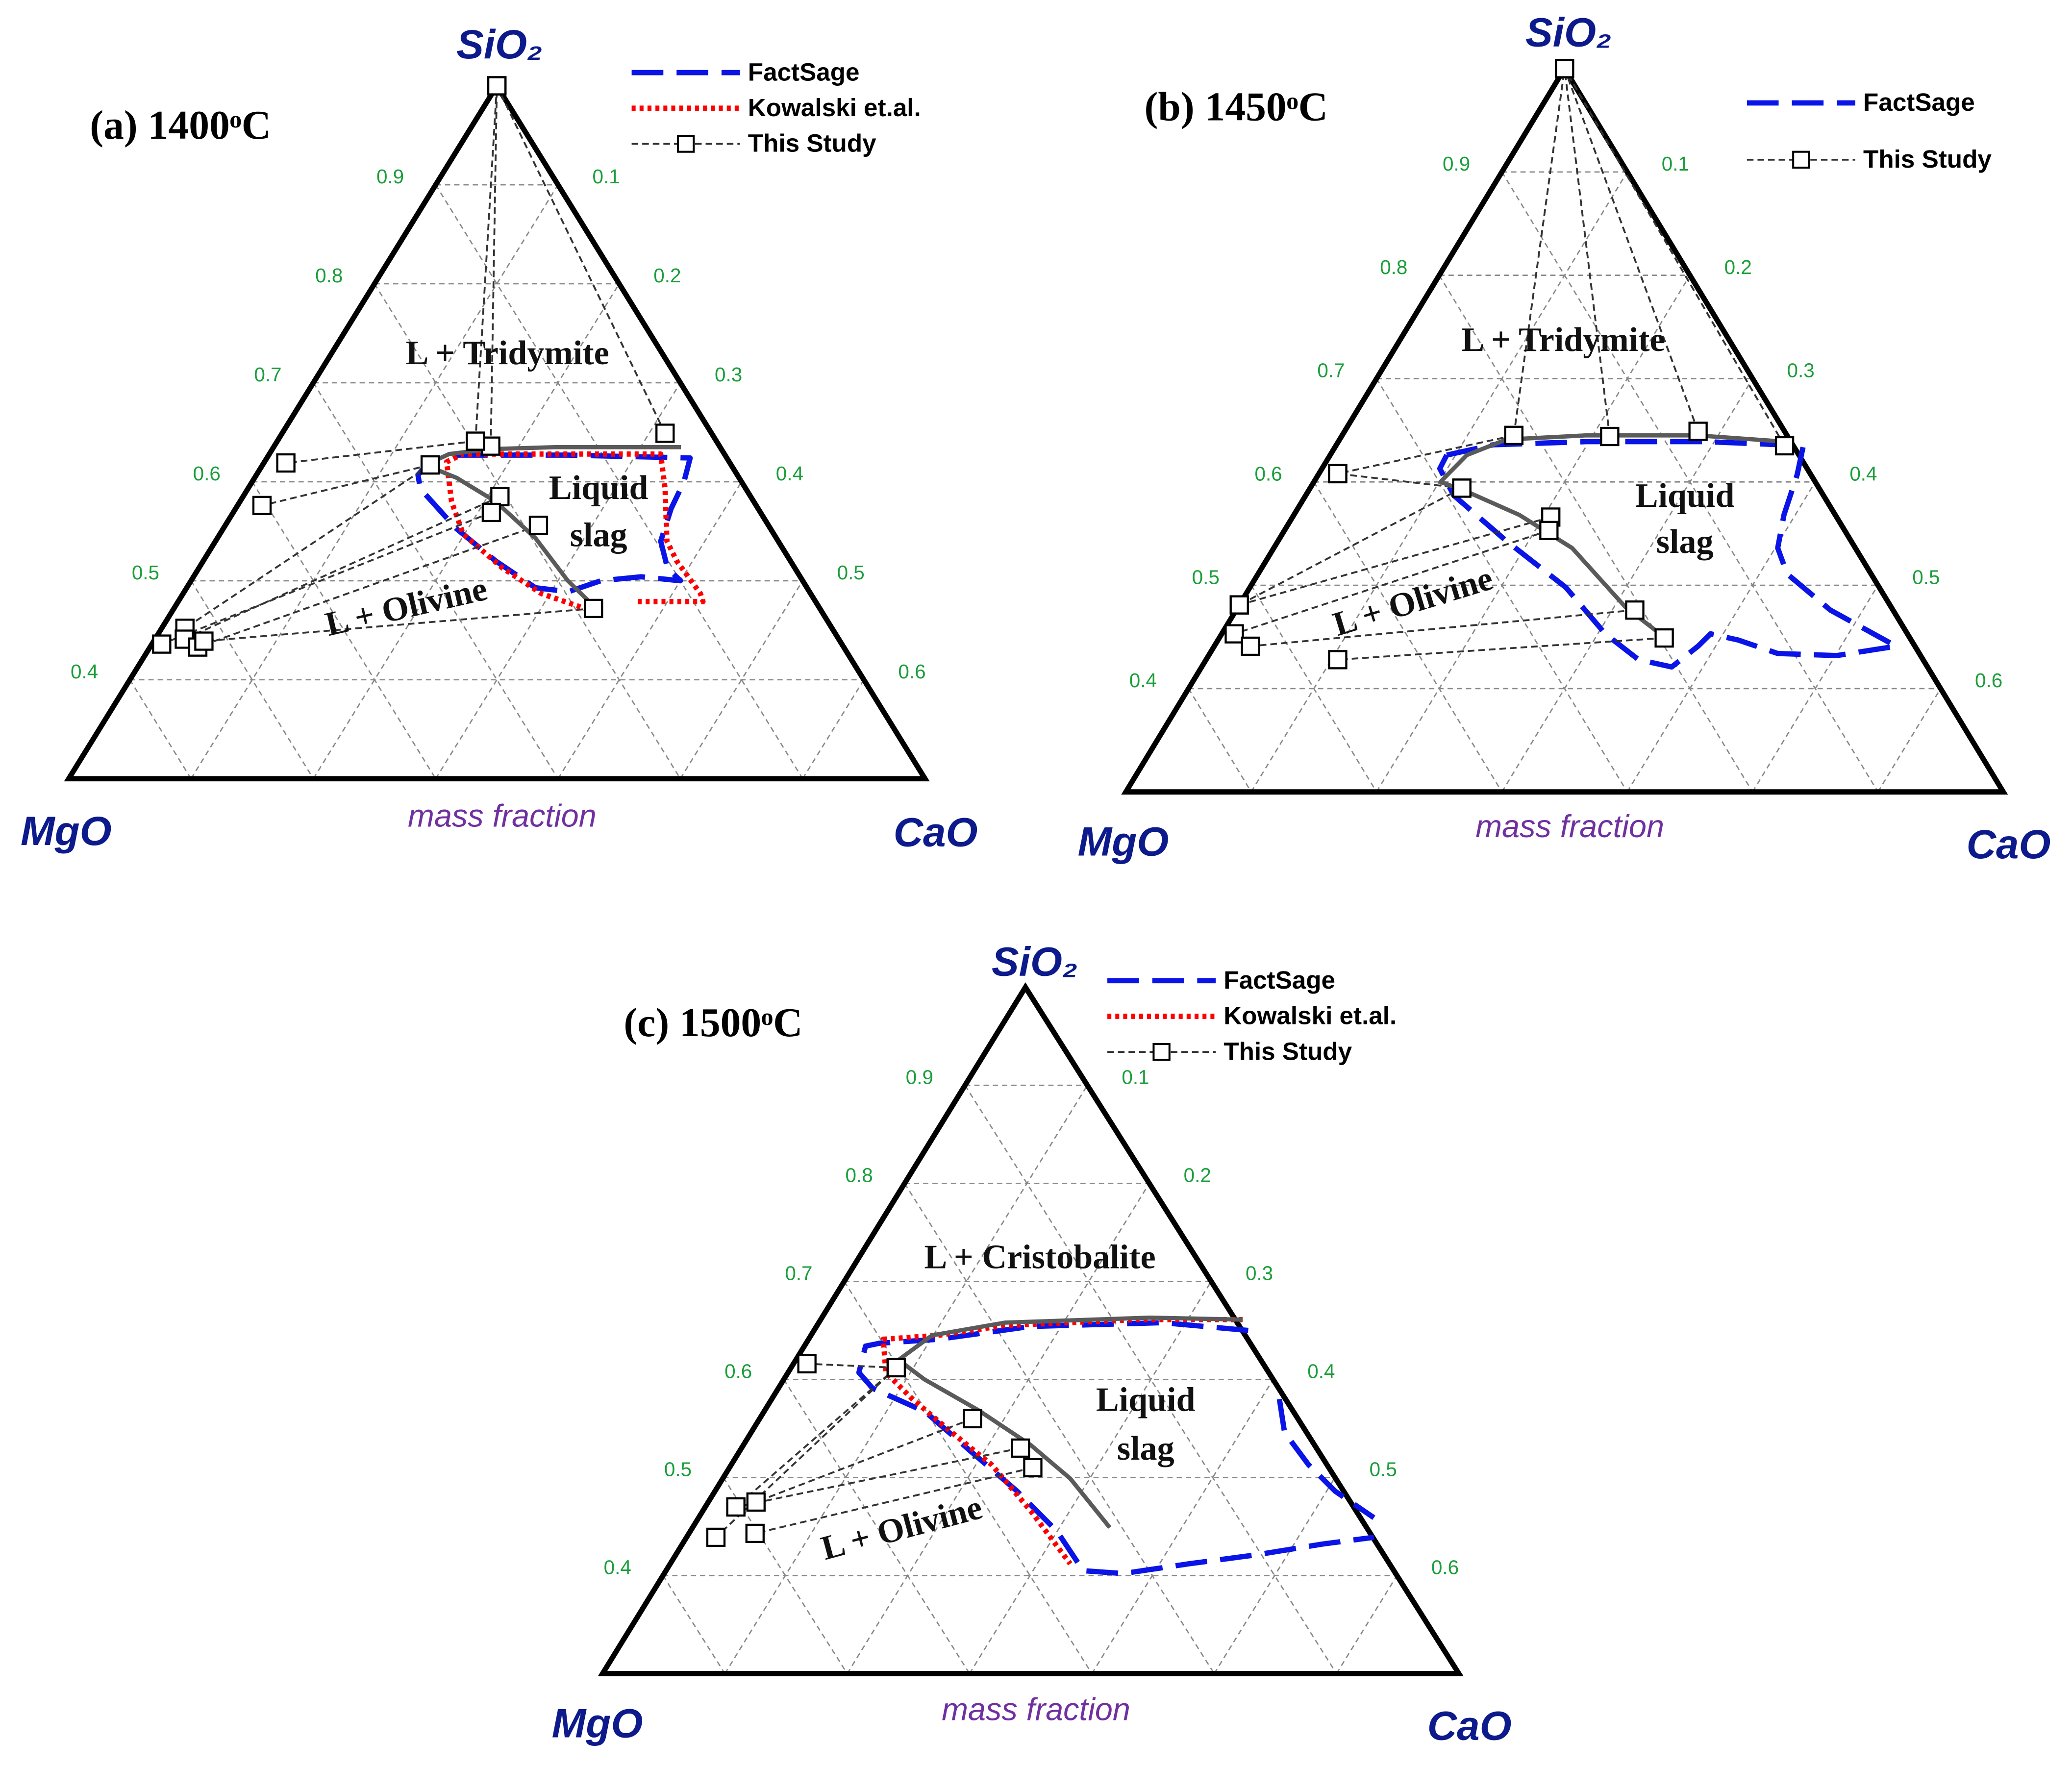  What do you see at coordinates (713, 1022) in the screenshot?
I see `panel-title: (c) 1500ᵒC` at bounding box center [713, 1022].